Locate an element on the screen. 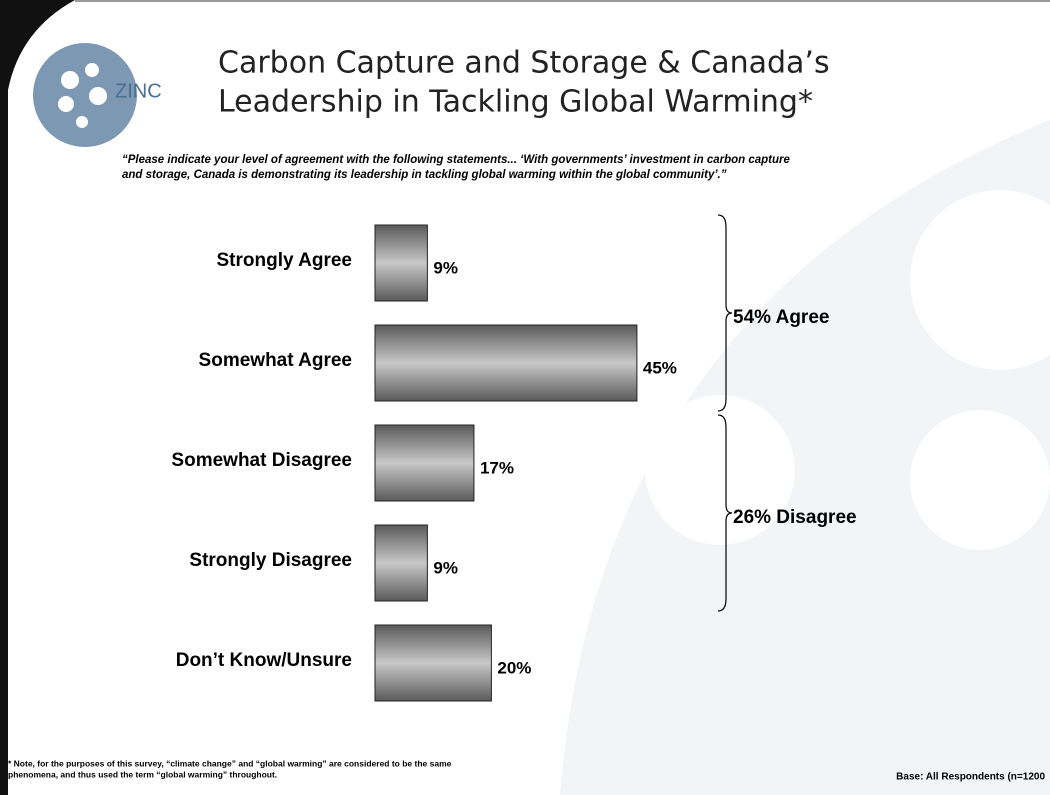 The image size is (1050, 795). category-label: Somewhat Disagree is located at coordinates (261, 460).